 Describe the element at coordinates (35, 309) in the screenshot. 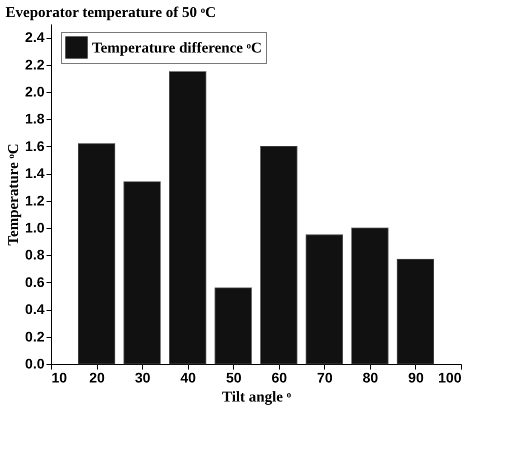

I see `y-tick-label: 0.4` at that location.